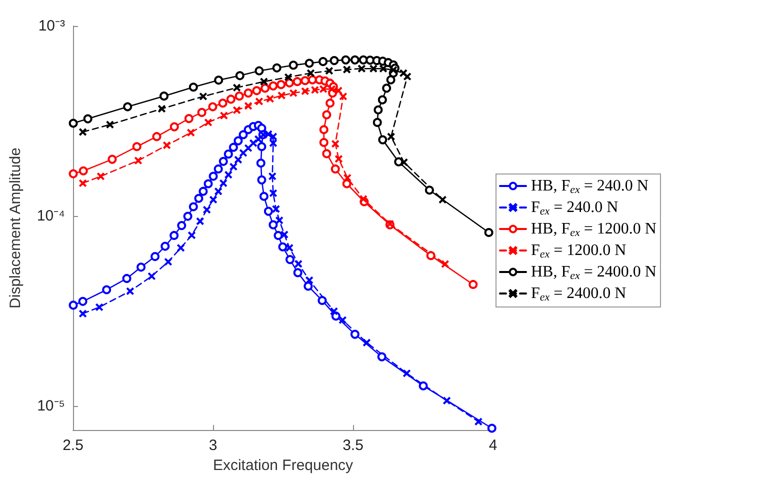 This screenshot has height=481, width=774. What do you see at coordinates (51, 26) in the screenshot?
I see `y-tick-label: 10⁻³` at bounding box center [51, 26].